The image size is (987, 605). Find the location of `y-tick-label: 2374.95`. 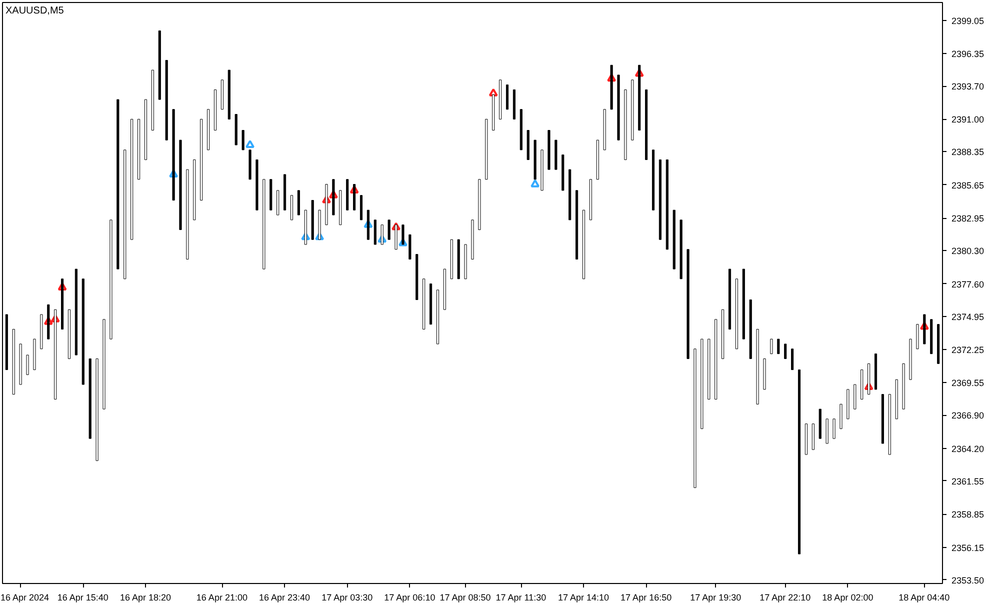

y-tick-label: 2374.95 is located at coordinates (968, 317).